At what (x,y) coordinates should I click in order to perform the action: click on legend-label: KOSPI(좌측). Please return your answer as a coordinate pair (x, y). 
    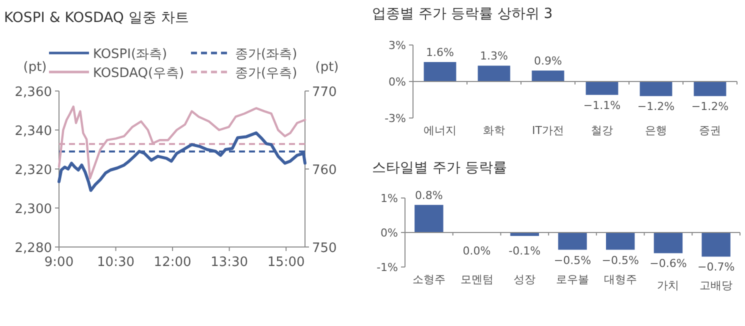
    Looking at the image, I should click on (130, 54).